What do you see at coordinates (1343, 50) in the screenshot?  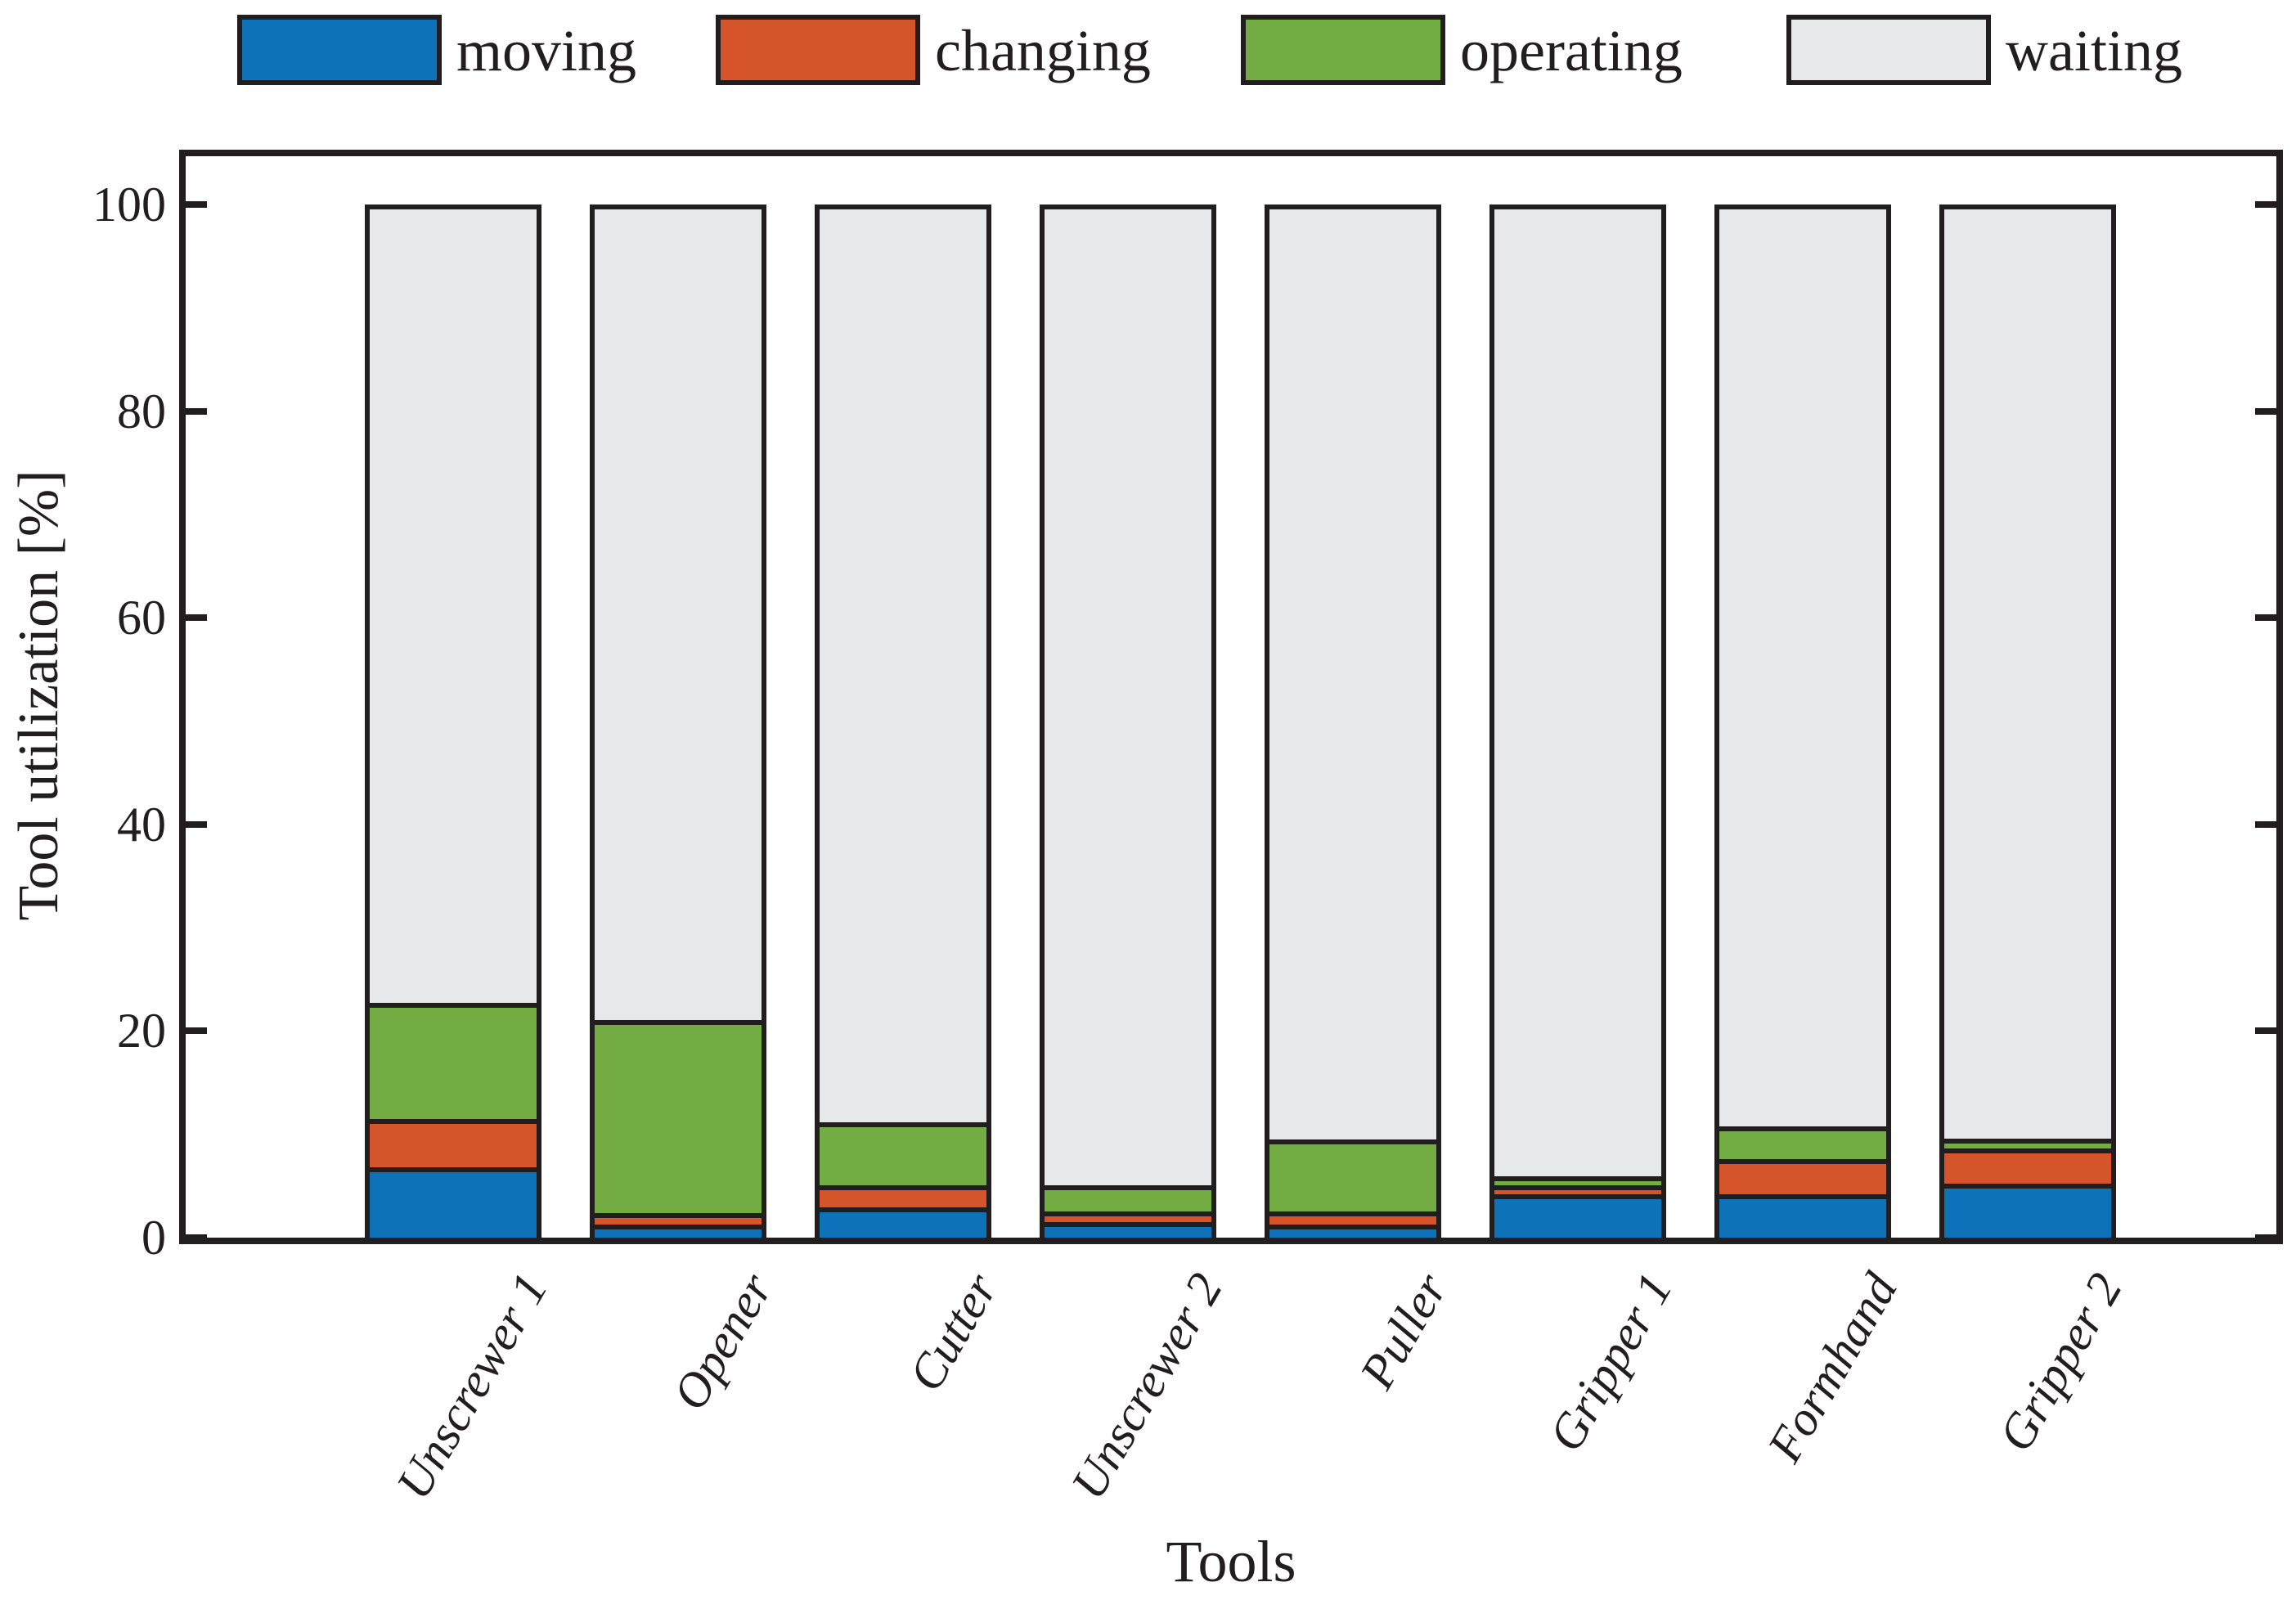 I see `legend-swatch-operating` at bounding box center [1343, 50].